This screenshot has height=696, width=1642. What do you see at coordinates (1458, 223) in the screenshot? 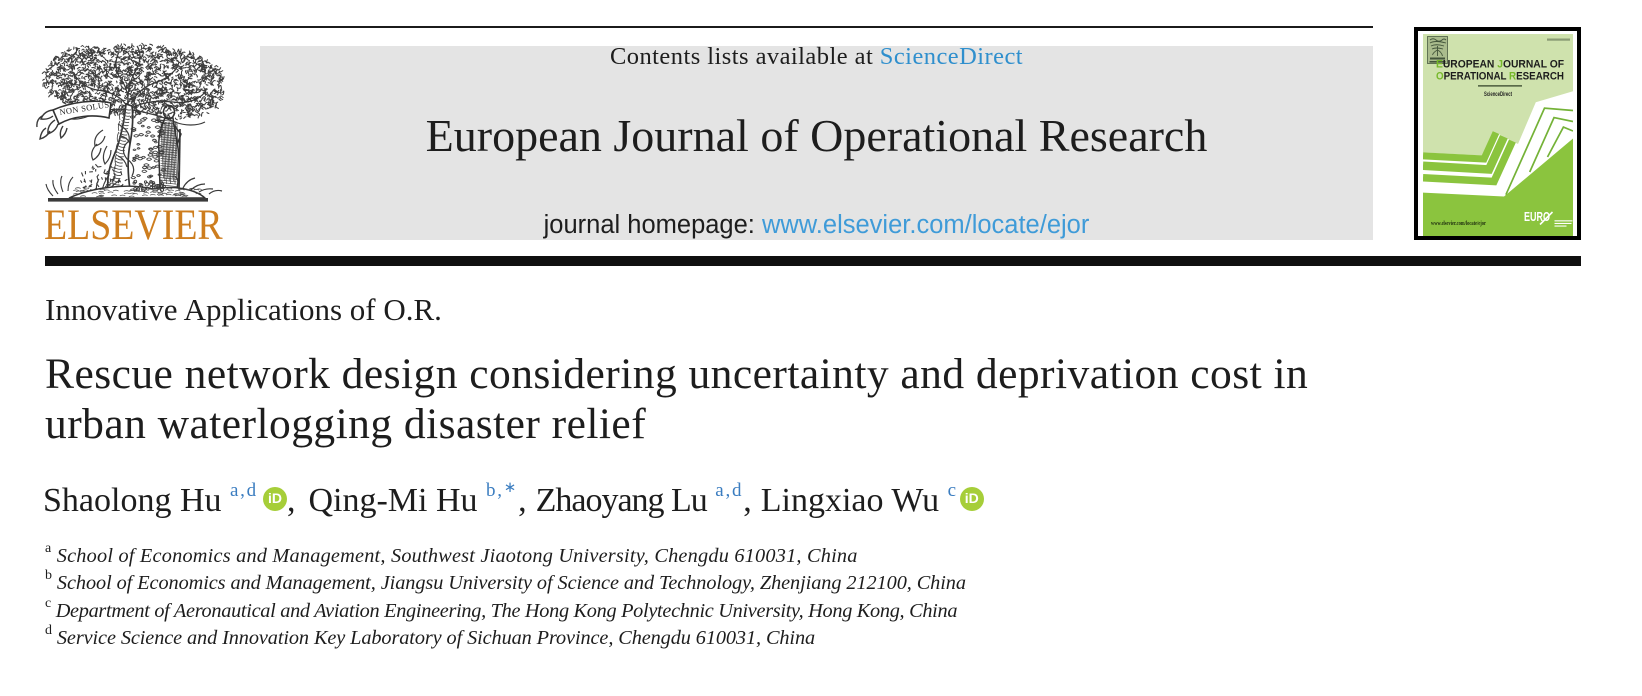
I see `svg-text: www.elsevier.com/locate/ejor` at bounding box center [1458, 223].